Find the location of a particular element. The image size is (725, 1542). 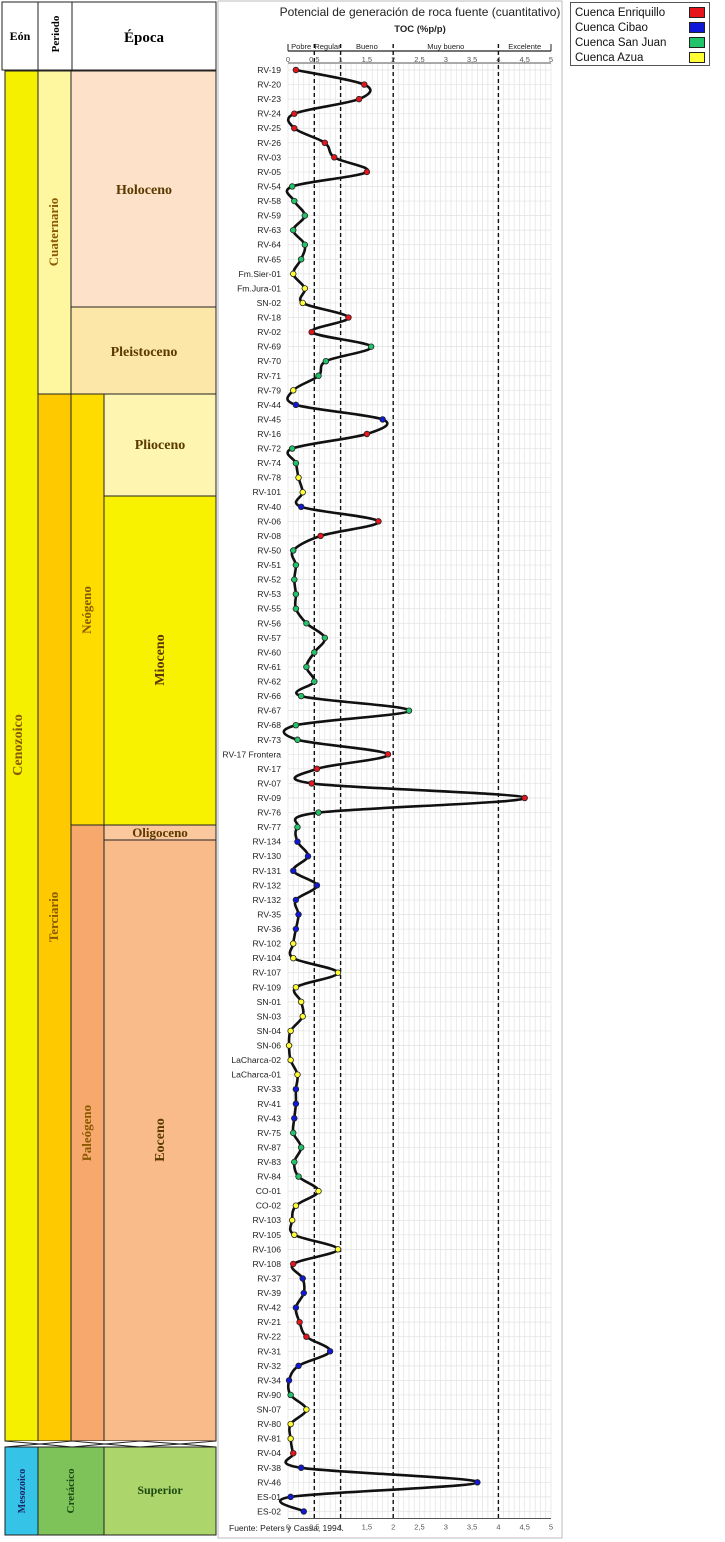

sample-label: RV-132 is located at coordinates (266, 900).